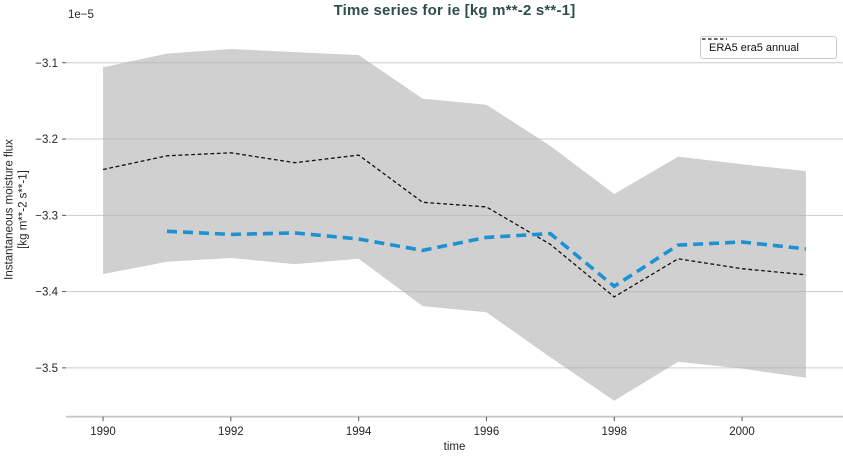 This screenshot has height=457, width=843. What do you see at coordinates (742, 432) in the screenshot?
I see `x-tick-label: 2000` at bounding box center [742, 432].